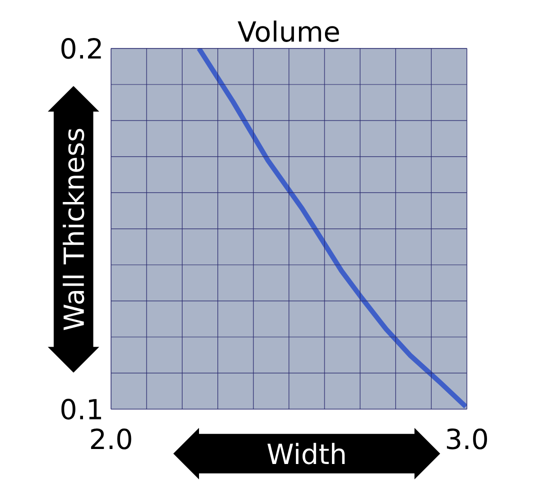  What do you see at coordinates (81, 409) in the screenshot?
I see `y-tick-label: 0.1` at bounding box center [81, 409].